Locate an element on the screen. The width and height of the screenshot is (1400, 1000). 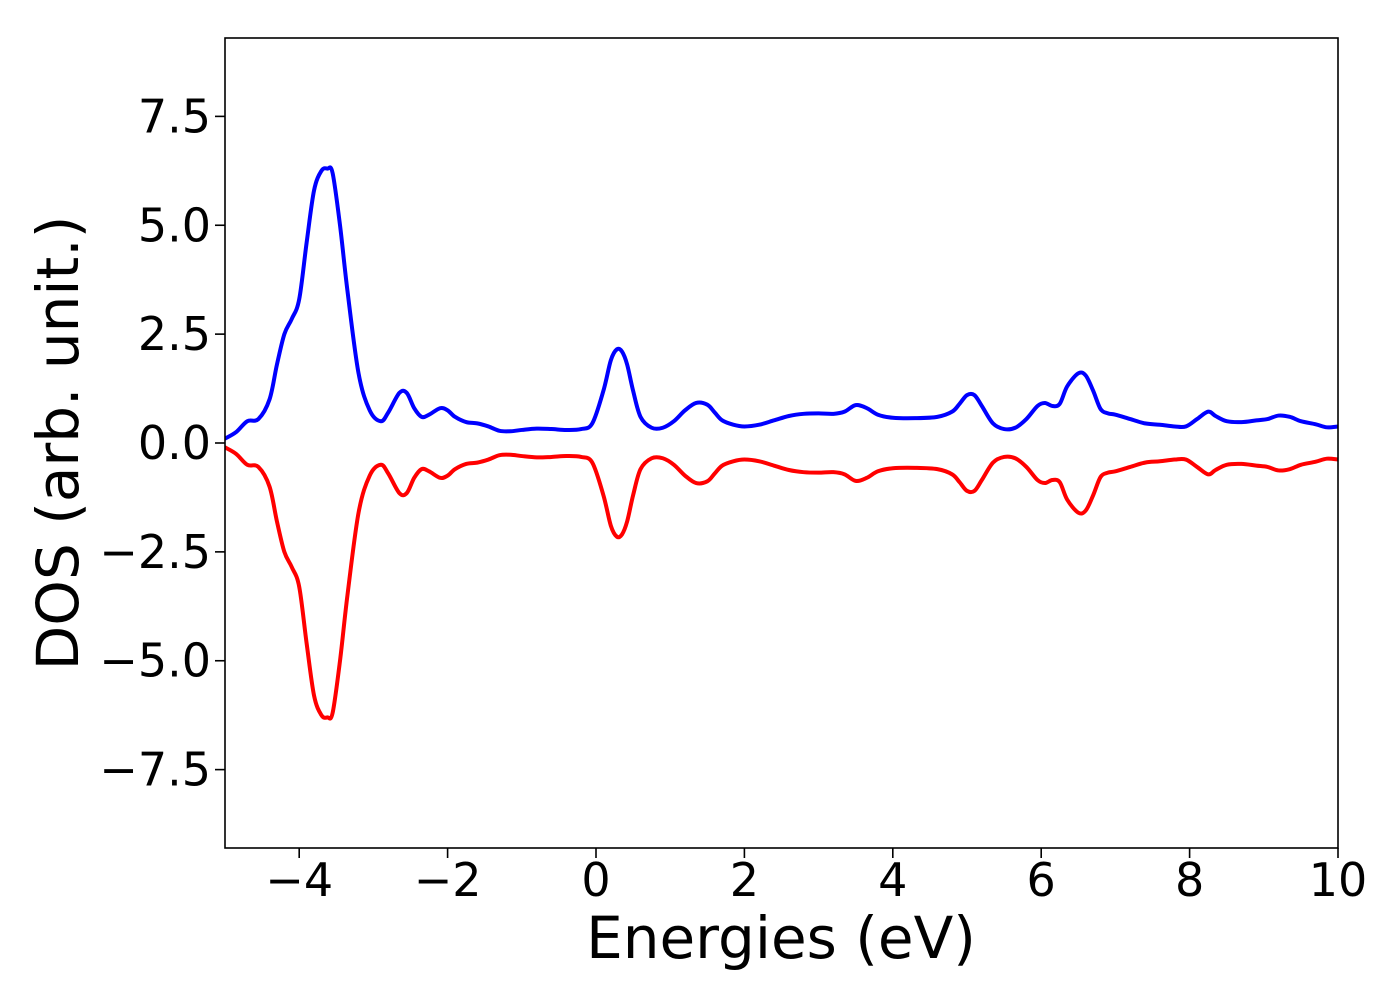
x-axis-label: Energies (eV) is located at coordinates (781, 938).